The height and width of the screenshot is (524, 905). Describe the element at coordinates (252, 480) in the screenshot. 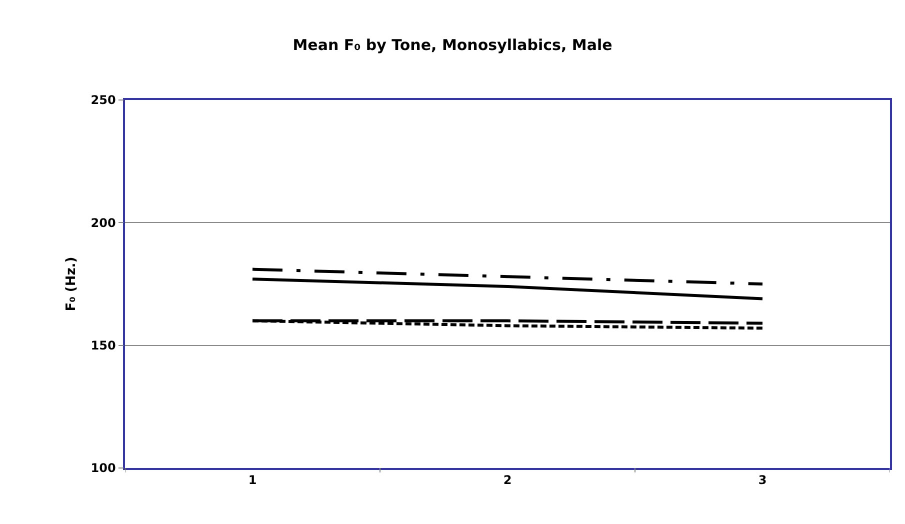

I see `x-tick-label: 1` at that location.